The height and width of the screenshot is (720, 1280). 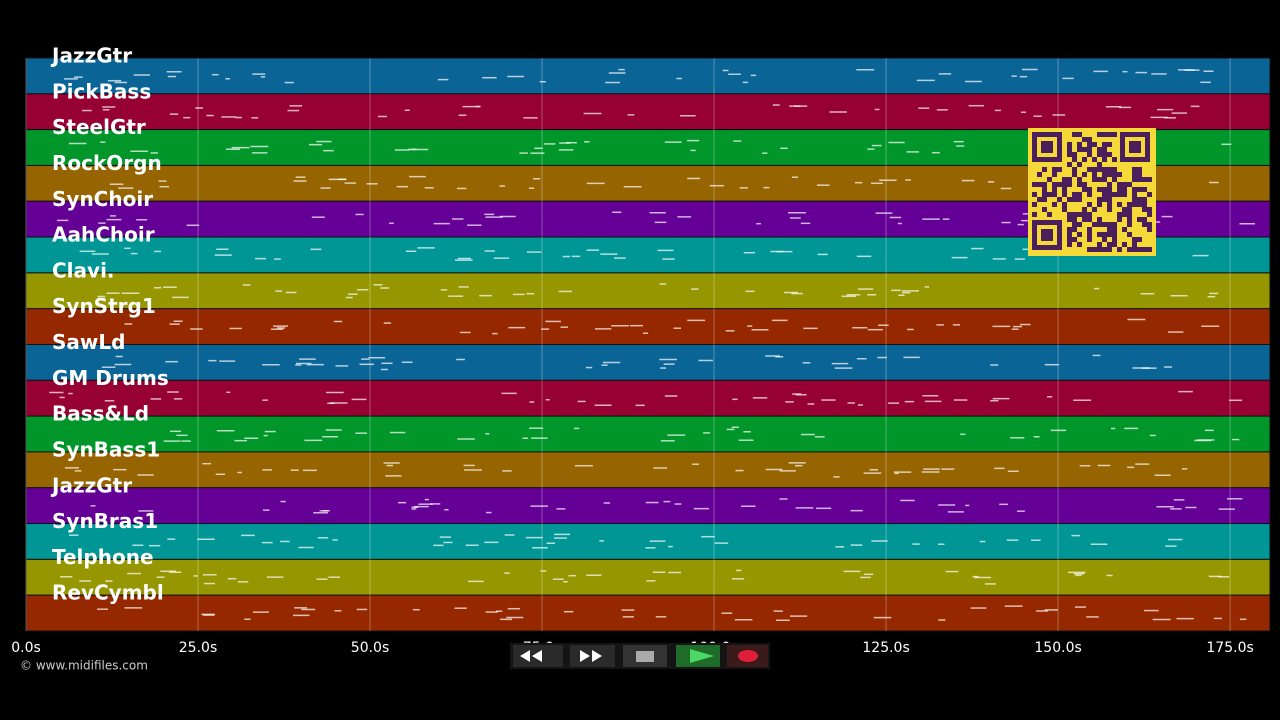 I want to click on track-label: PickBass, so click(x=101, y=91).